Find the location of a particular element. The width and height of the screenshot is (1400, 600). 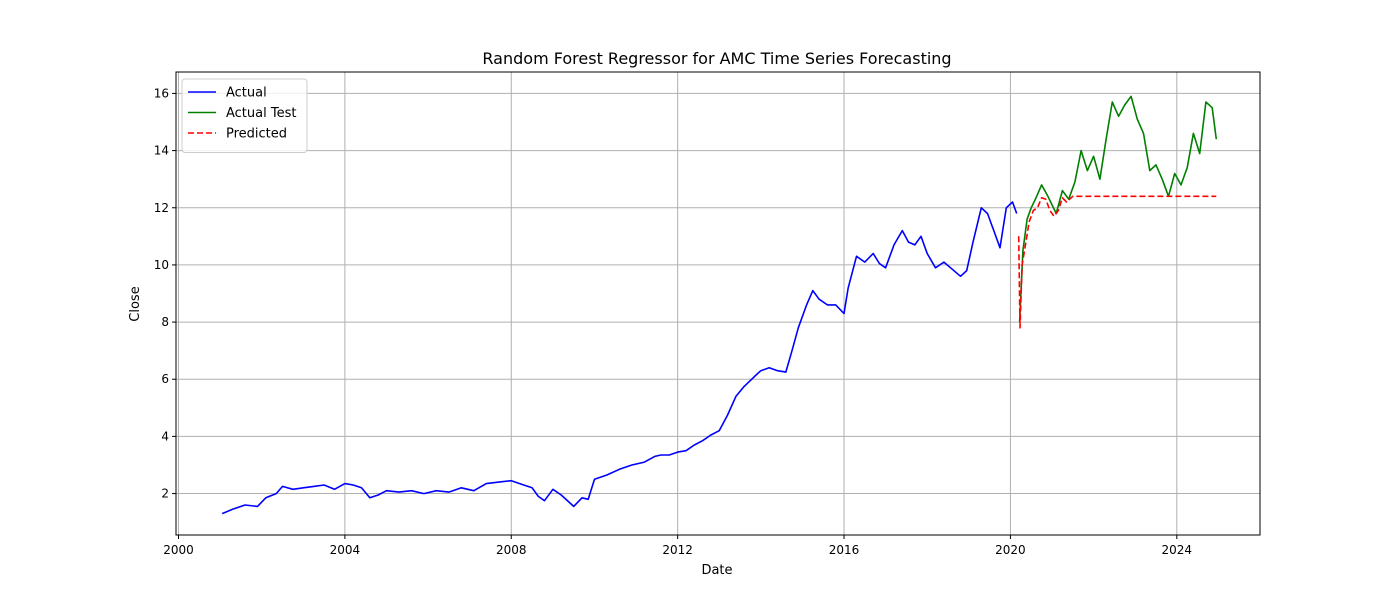

y-tick-label: 12 is located at coordinates (161, 208).